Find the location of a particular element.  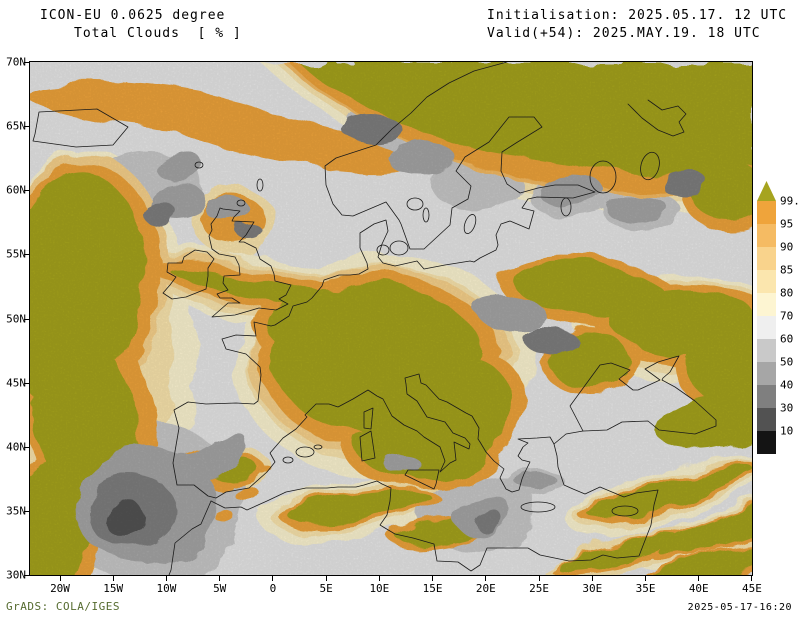

lon-label: 40E is located at coordinates (698, 588).